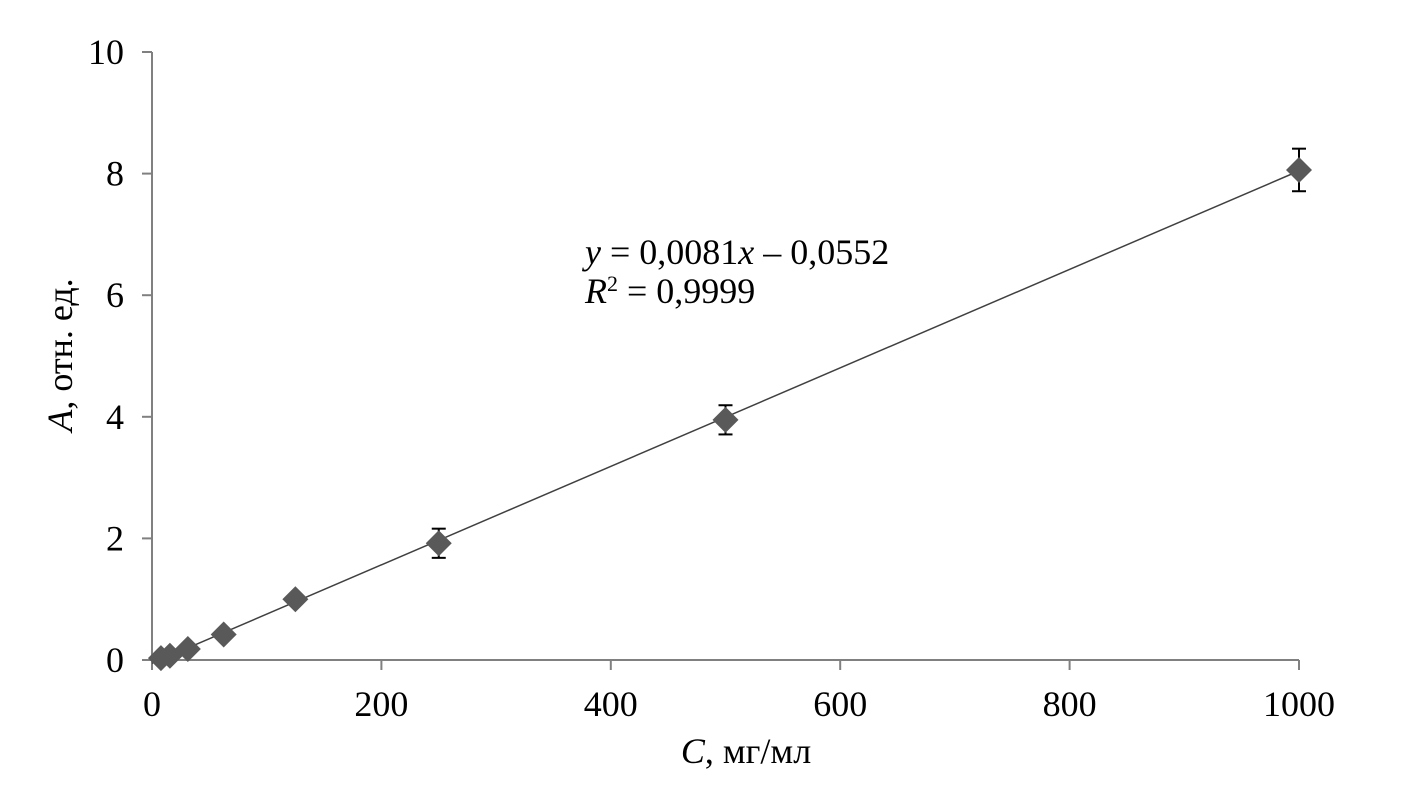 The image size is (1402, 787). What do you see at coordinates (669, 291) in the screenshot?
I see `r-squared: R2 = 0,9999` at bounding box center [669, 291].